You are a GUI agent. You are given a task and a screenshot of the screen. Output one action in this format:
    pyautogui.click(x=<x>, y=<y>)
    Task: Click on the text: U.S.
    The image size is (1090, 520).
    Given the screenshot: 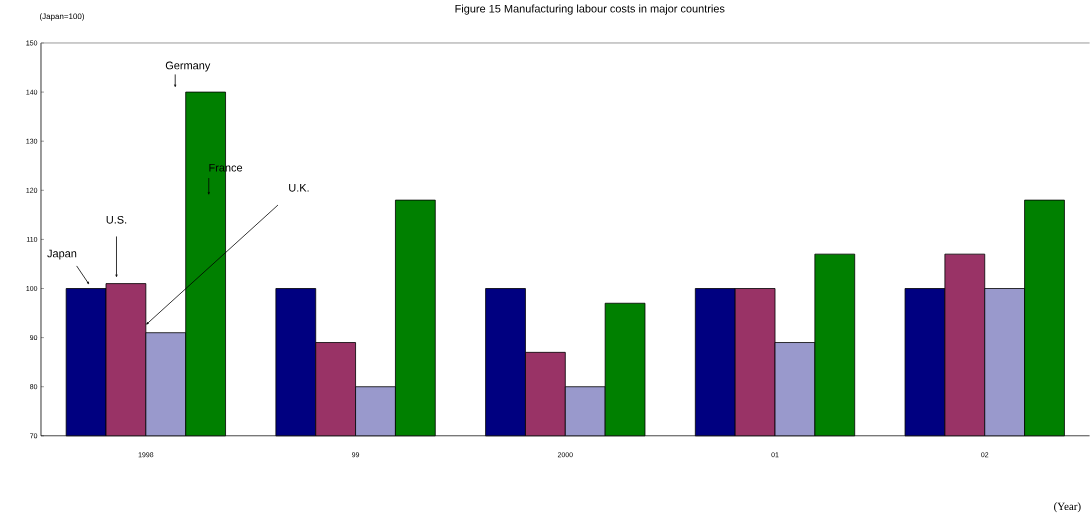 What is the action you would take?
    pyautogui.click(x=116, y=219)
    